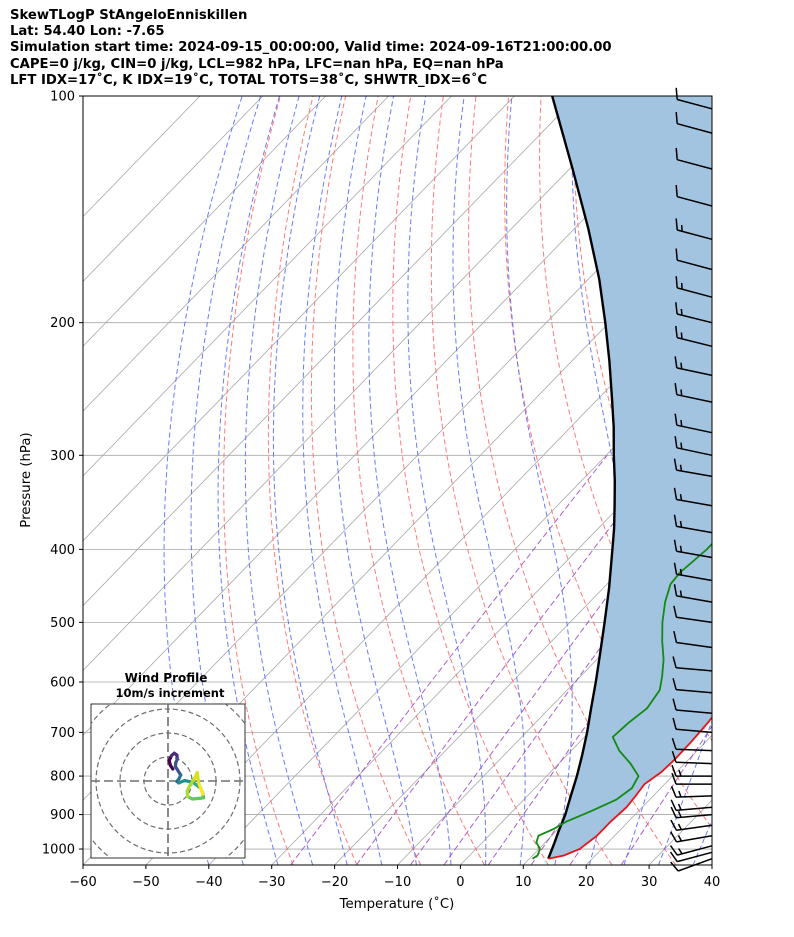 This screenshot has width=794, height=937. Describe the element at coordinates (58, 850) in the screenshot. I see `y-tick-label: 1000` at that location.